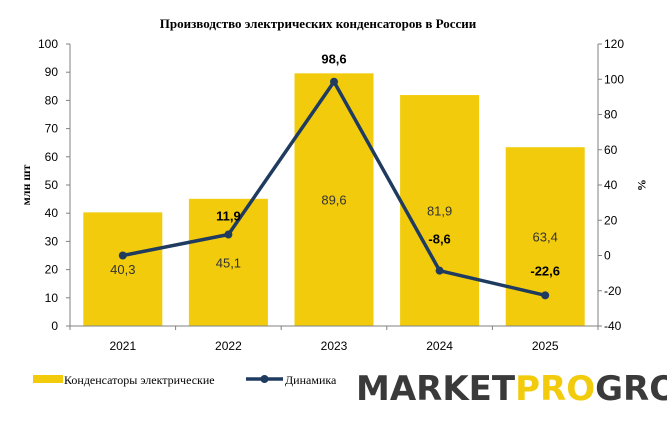 This screenshot has height=423, width=667. I want to click on bar-value-label: 40,3, so click(122, 269).